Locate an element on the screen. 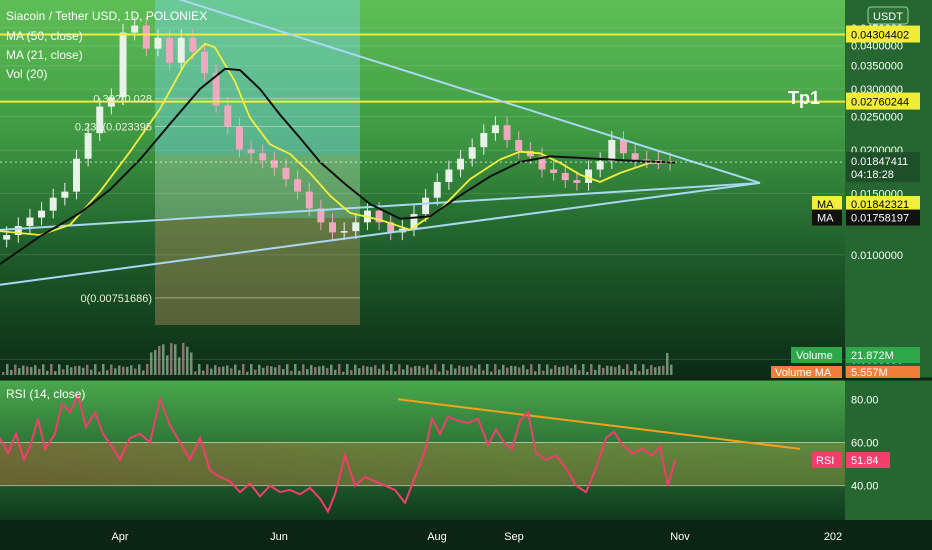 This screenshot has height=550, width=932. rsi-tag-value: 51.84 is located at coordinates (865, 461).